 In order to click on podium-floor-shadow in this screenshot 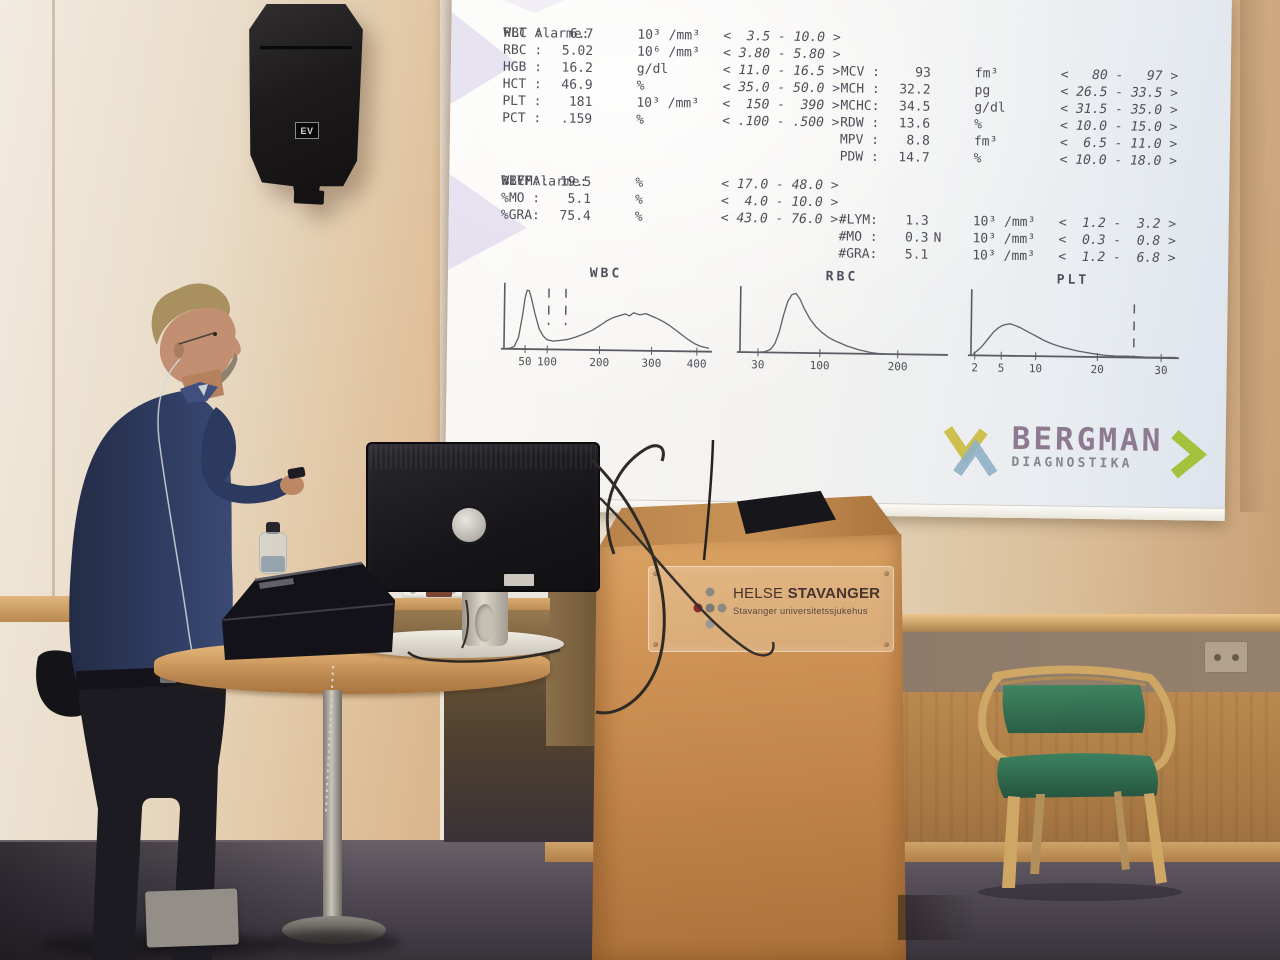, I will do `click(938, 917)`.